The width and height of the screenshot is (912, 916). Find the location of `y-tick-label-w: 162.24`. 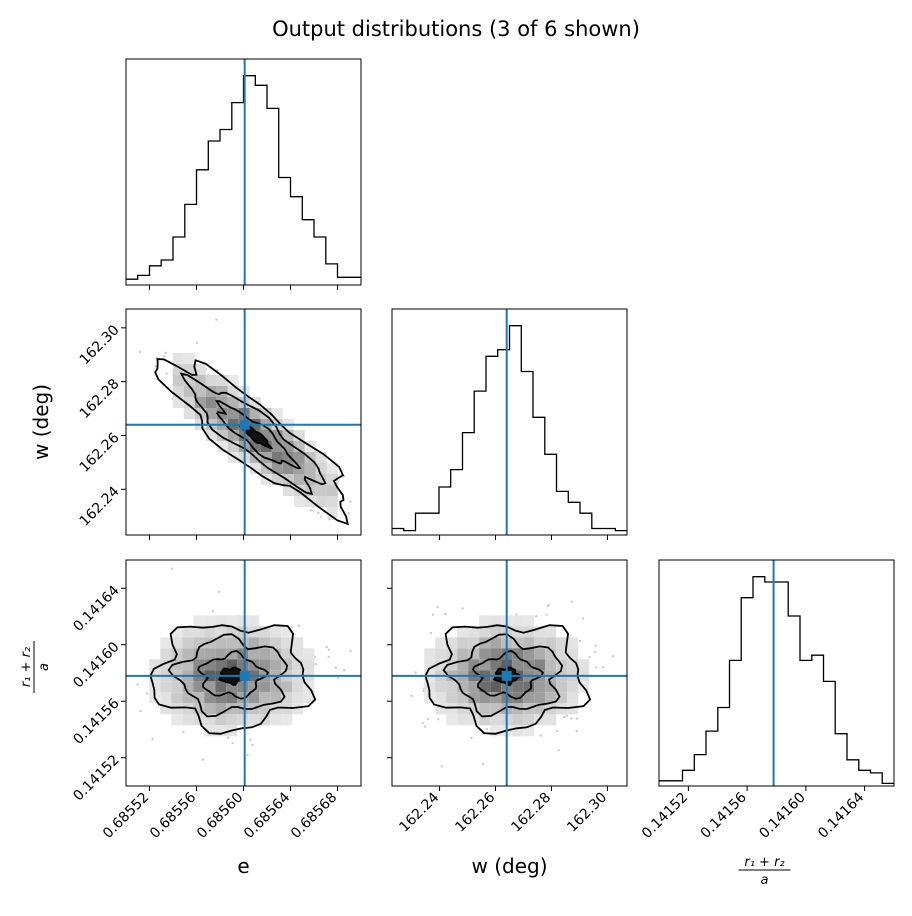

y-tick-label-w: 162.24 is located at coordinates (100, 507).